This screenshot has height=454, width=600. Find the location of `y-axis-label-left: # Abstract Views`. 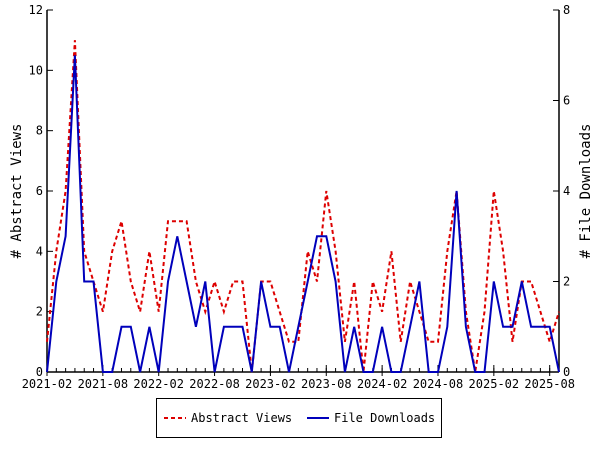

y-axis-label-left: # Abstract Views is located at coordinates (17, 191).